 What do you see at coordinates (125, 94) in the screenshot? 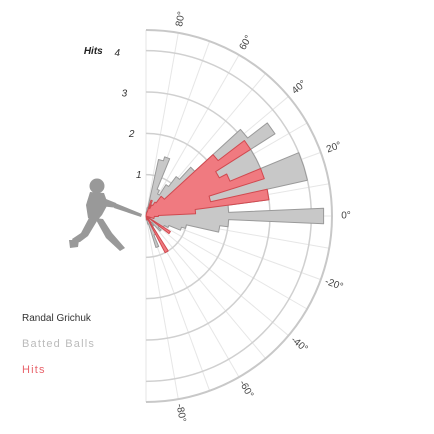
I see `radial-tick-label: 3` at bounding box center [125, 94].